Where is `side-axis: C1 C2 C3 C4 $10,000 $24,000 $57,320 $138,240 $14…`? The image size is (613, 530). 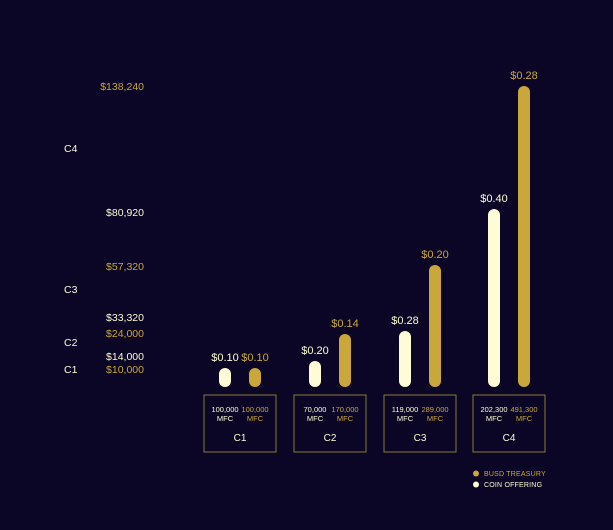 side-axis: C1 C2 C3 C4 $10,000 $24,000 $57,320 $138,240 $14… is located at coordinates (104, 228).